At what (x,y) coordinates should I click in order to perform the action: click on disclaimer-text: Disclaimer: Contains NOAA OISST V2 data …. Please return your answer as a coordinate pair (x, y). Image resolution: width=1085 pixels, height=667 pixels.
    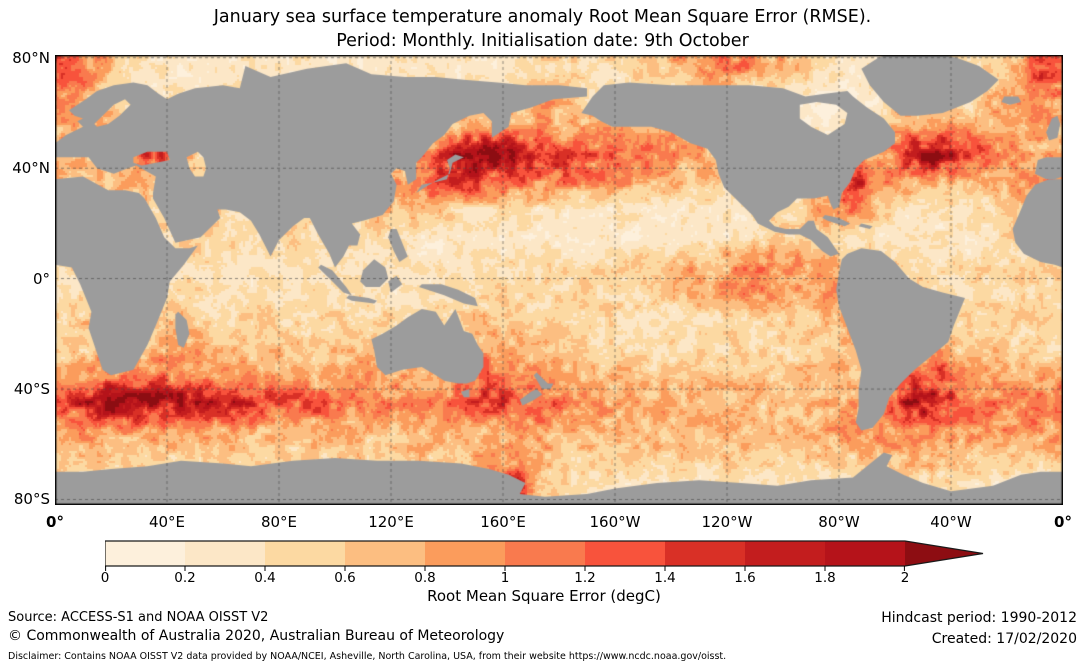
    Looking at the image, I should click on (367, 656).